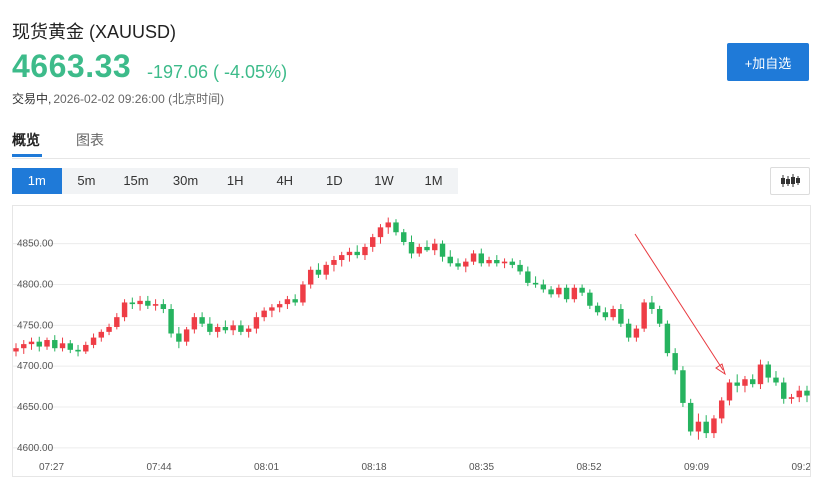 Image resolution: width=822 pixels, height=483 pixels. I want to click on interval-30m: 30m, so click(185, 180).